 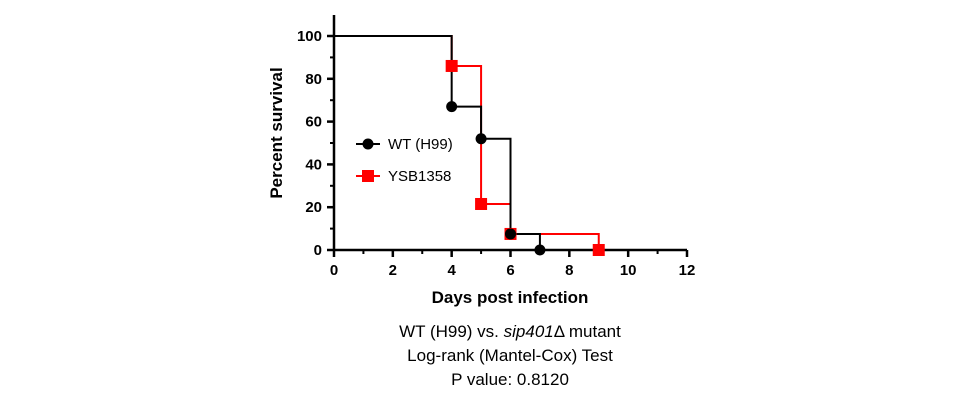 What do you see at coordinates (451, 331) in the screenshot?
I see `caption-comparison-prefix: WT (H99) vs.` at bounding box center [451, 331].